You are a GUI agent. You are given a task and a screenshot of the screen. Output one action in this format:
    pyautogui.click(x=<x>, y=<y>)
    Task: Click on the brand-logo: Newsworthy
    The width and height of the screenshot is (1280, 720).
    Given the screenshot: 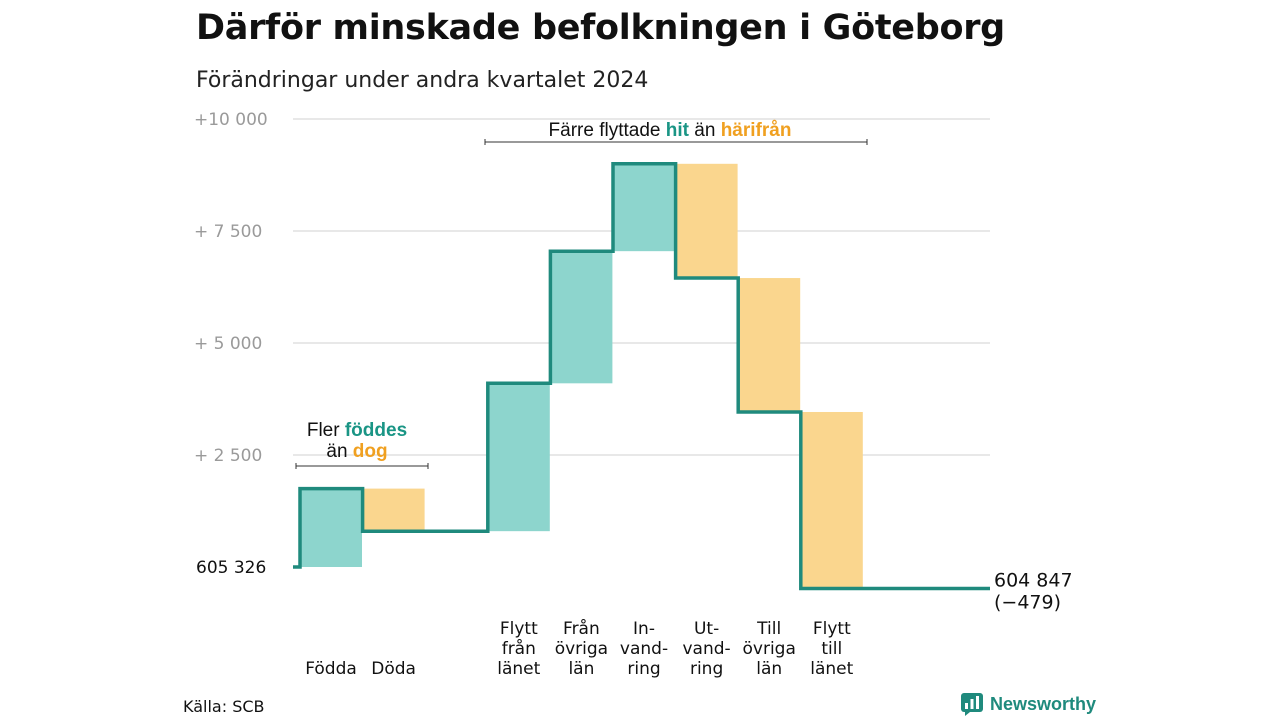 What is the action you would take?
    pyautogui.click(x=1028, y=704)
    